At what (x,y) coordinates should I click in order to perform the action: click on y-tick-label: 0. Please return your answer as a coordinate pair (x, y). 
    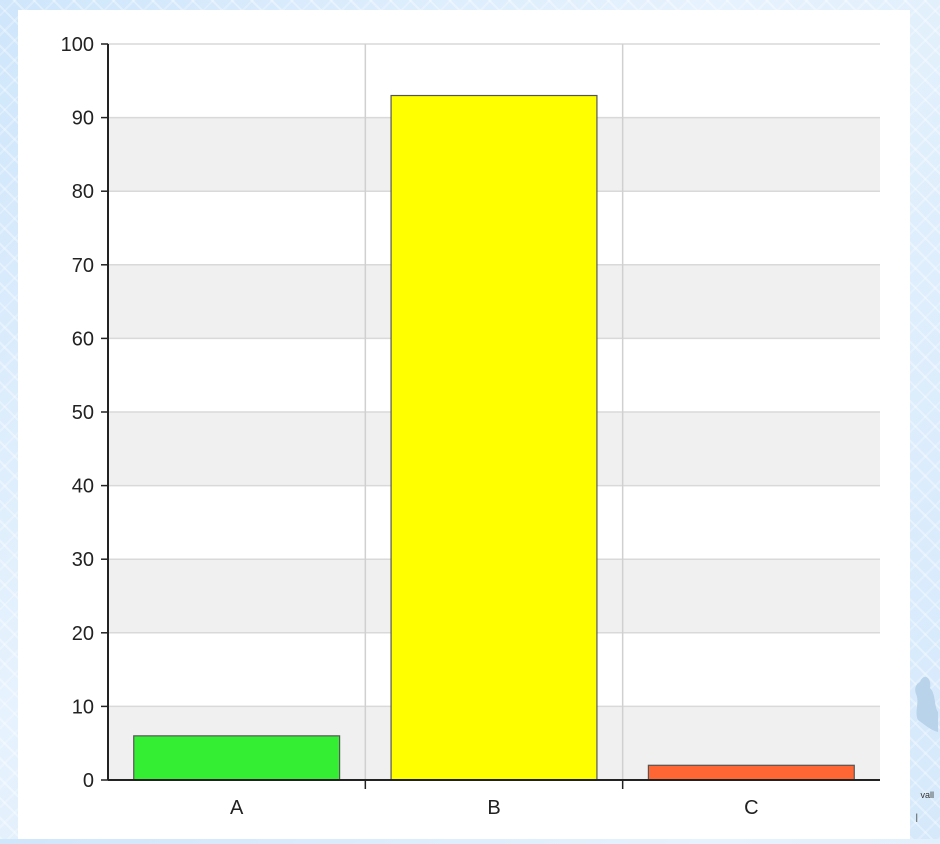
    Looking at the image, I should click on (88, 781).